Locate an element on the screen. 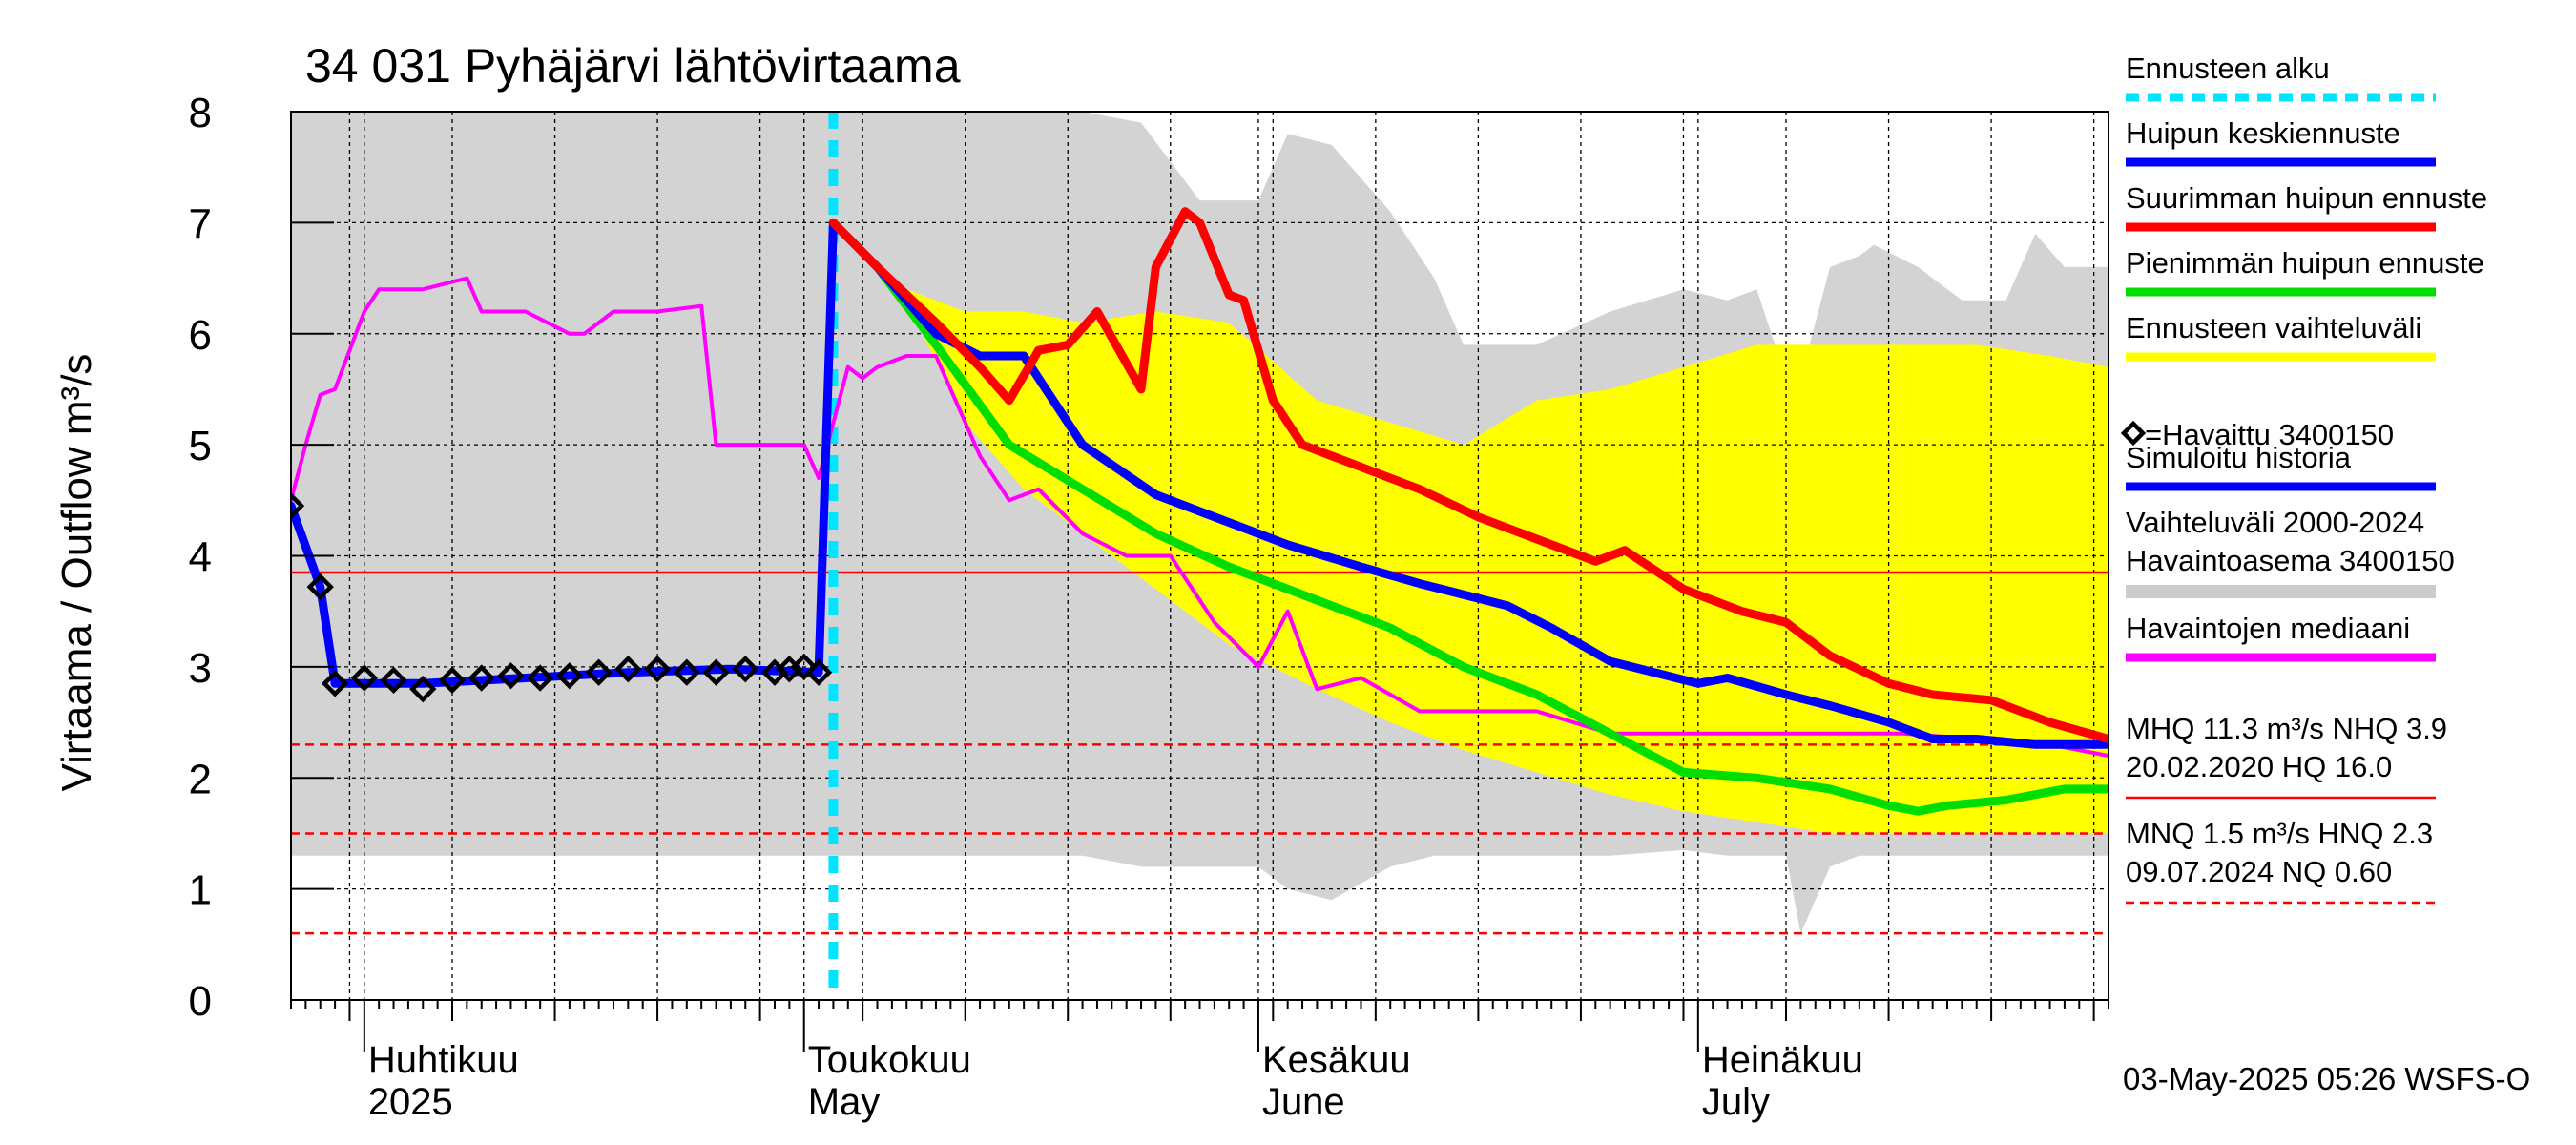  legend-label-vaihteluv-li-2000-2024: Vaihteluväli 2000-2024 is located at coordinates (2275, 522).